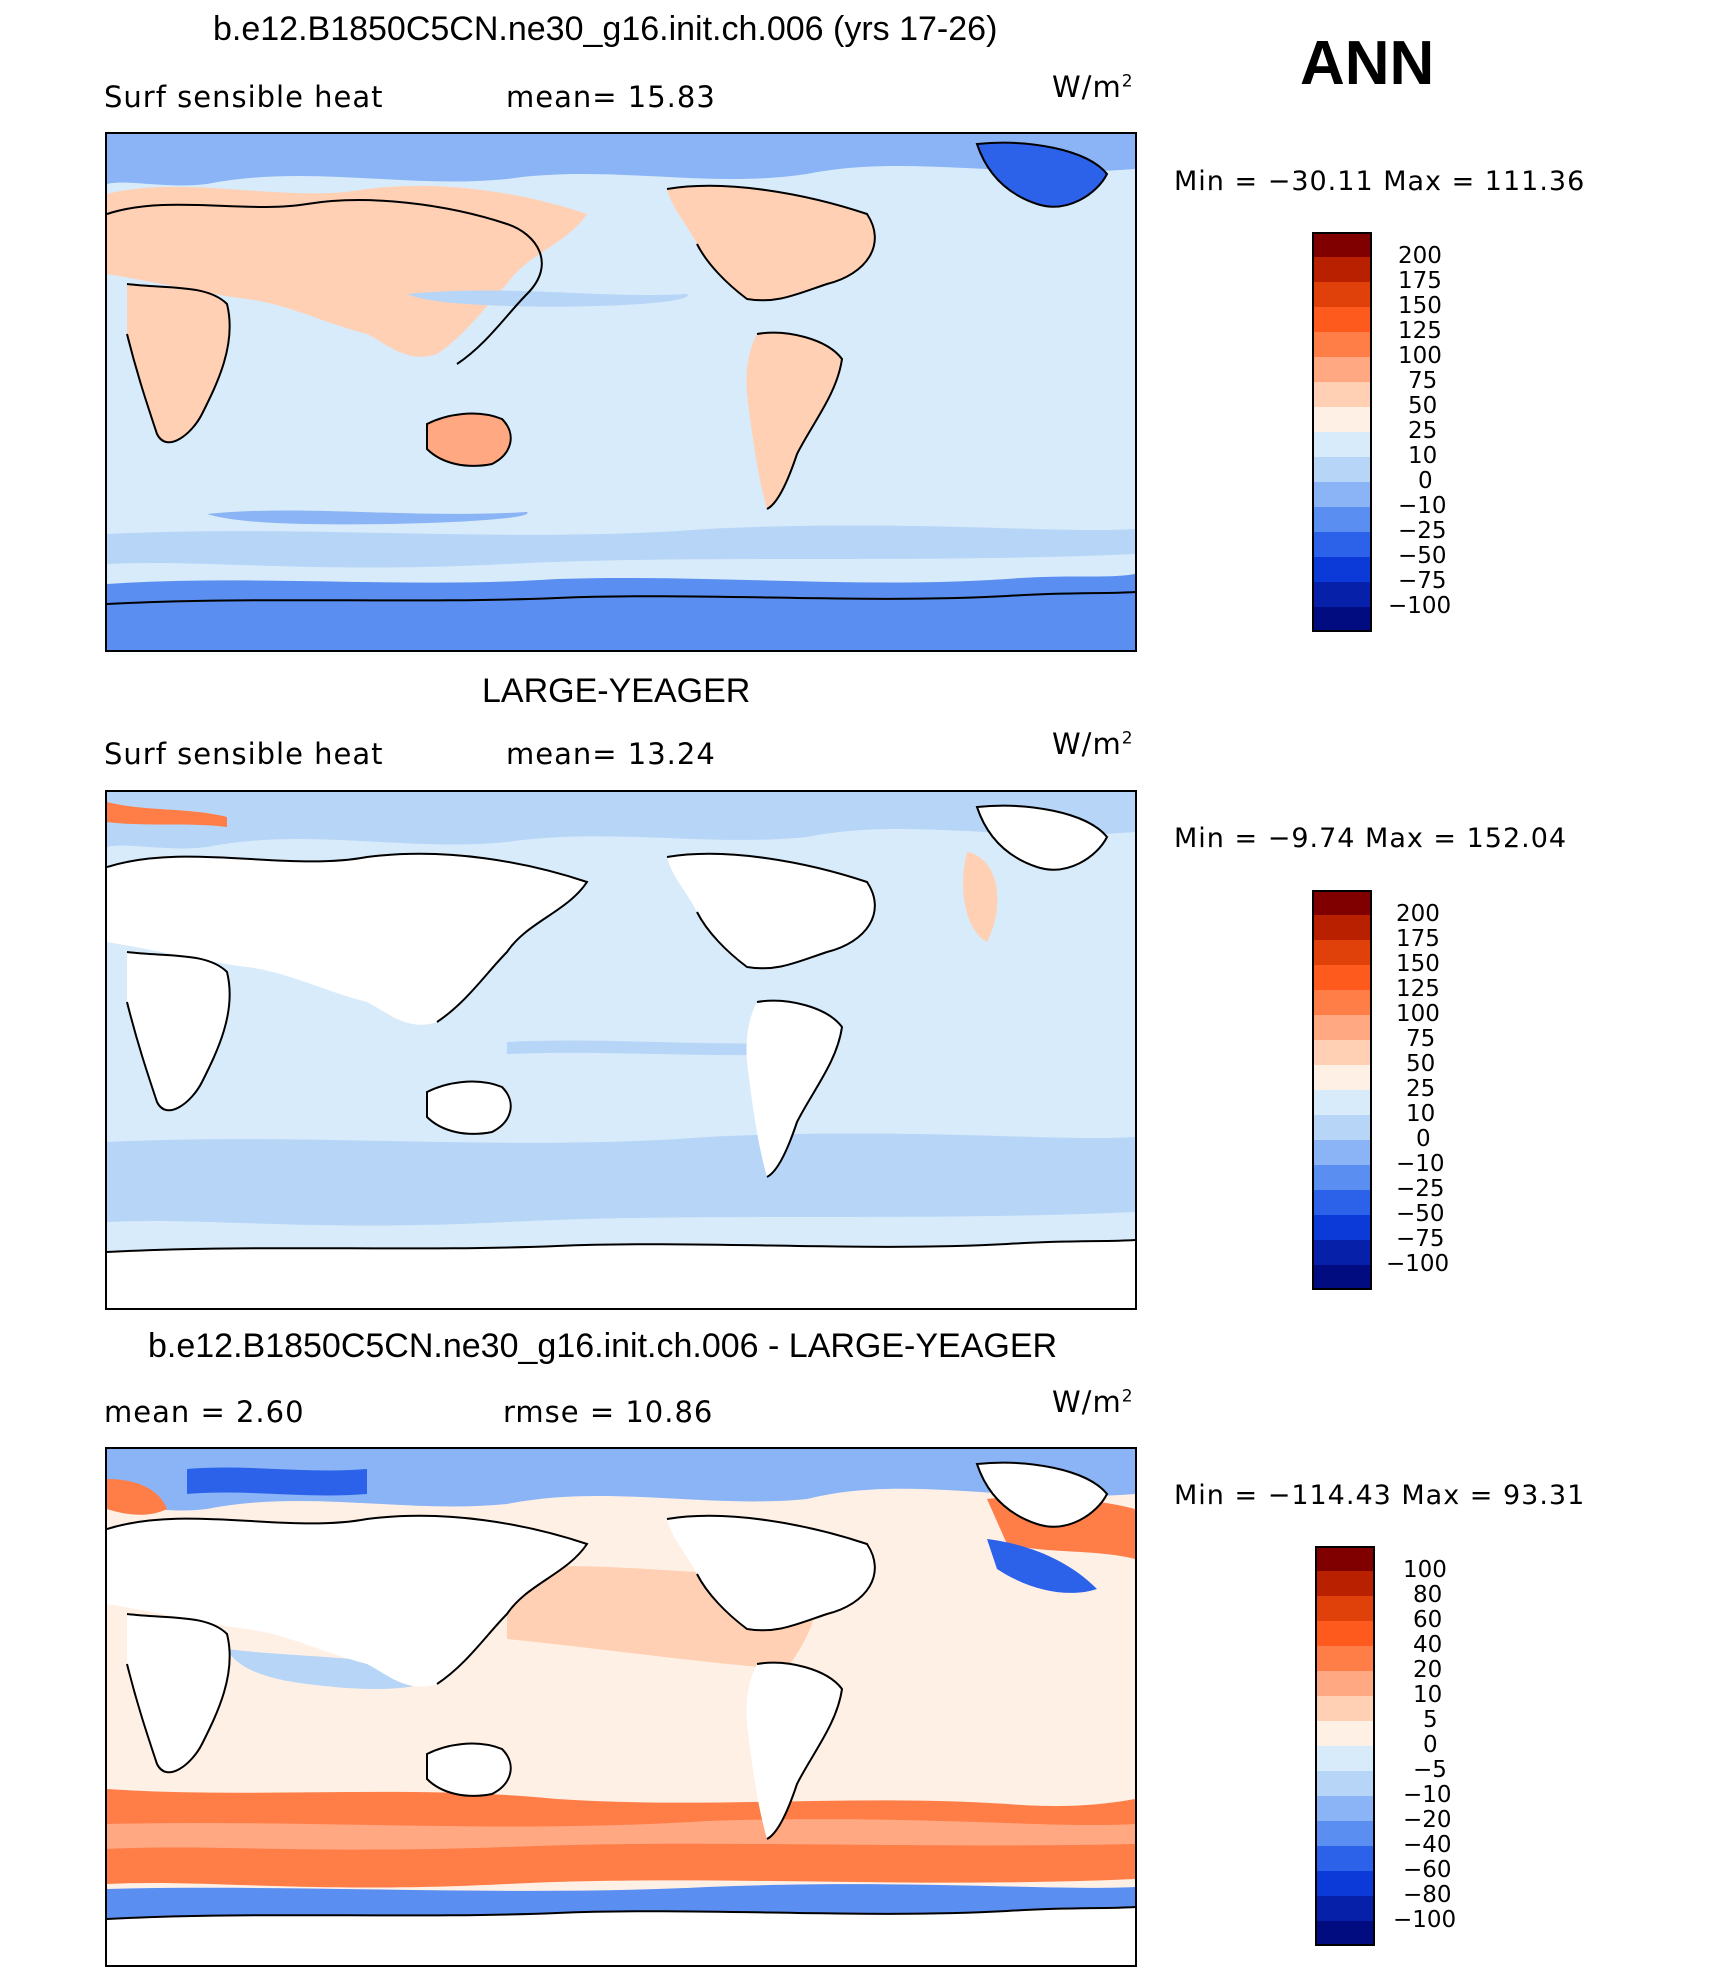 This screenshot has width=1710, height=1981. Describe the element at coordinates (1428, 1620) in the screenshot. I see `panel3-colorbar-label: 60` at that location.